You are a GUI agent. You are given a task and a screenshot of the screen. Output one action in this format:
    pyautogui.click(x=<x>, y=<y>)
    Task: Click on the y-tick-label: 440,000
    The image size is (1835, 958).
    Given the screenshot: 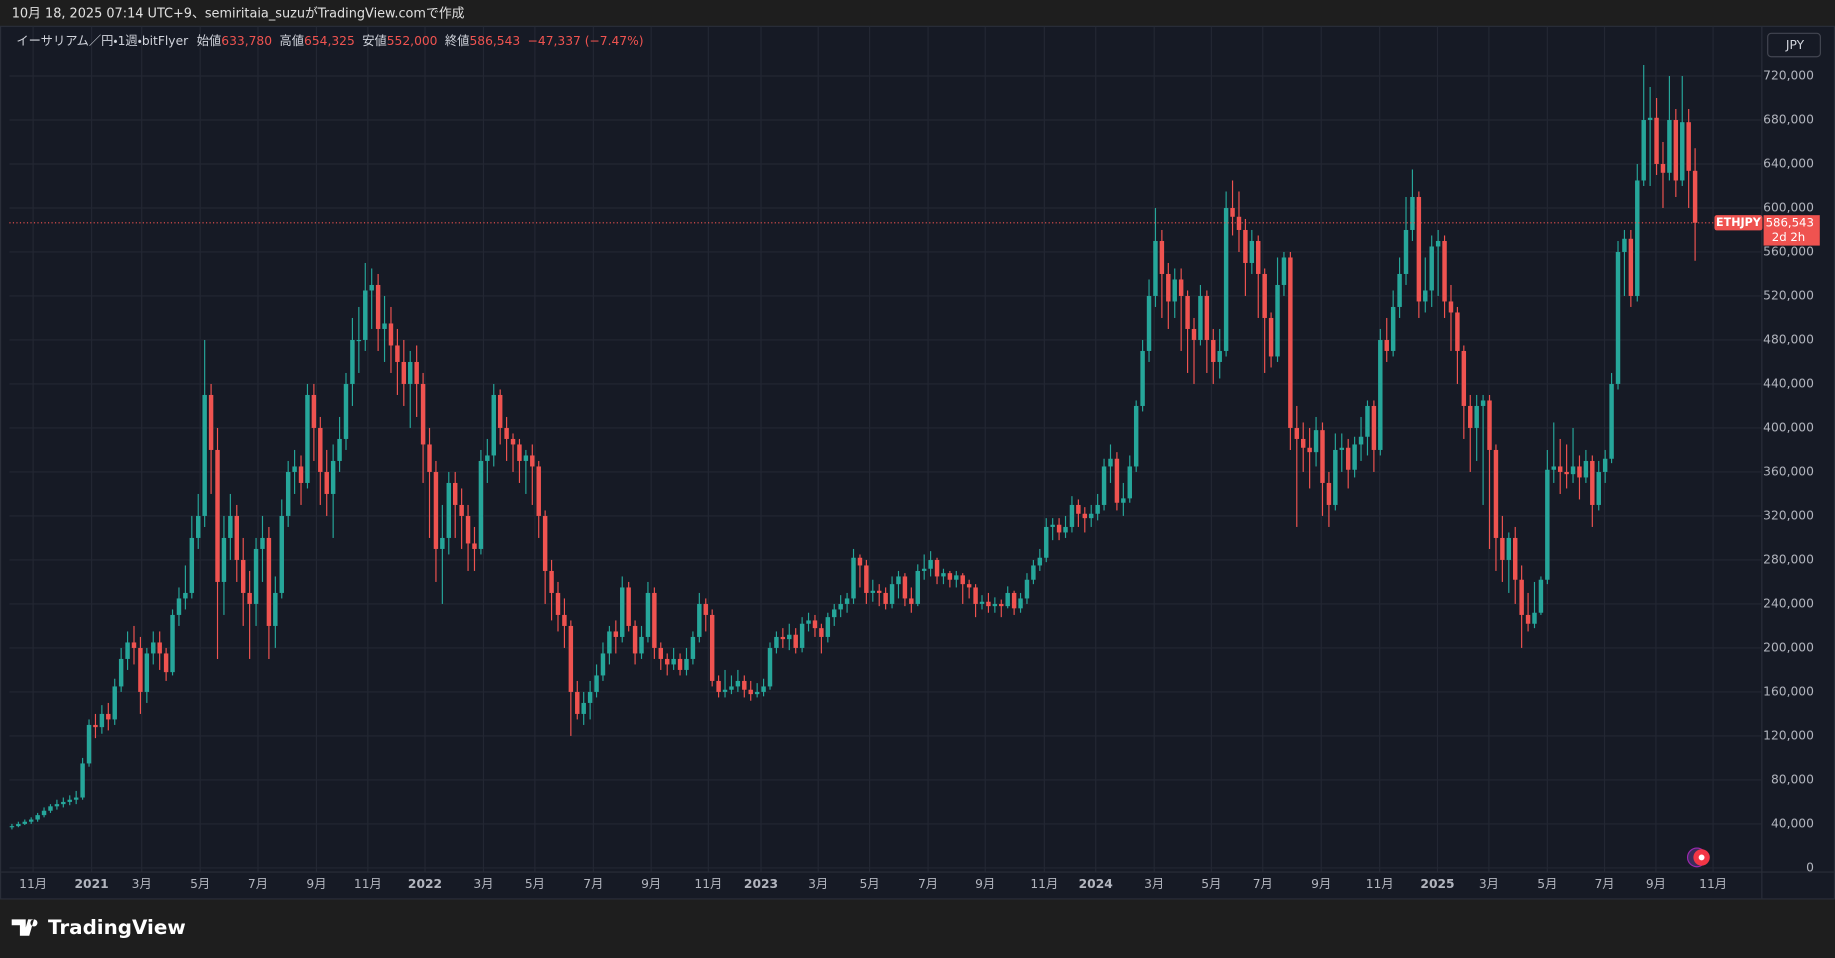 What is the action you would take?
    pyautogui.click(x=1788, y=383)
    